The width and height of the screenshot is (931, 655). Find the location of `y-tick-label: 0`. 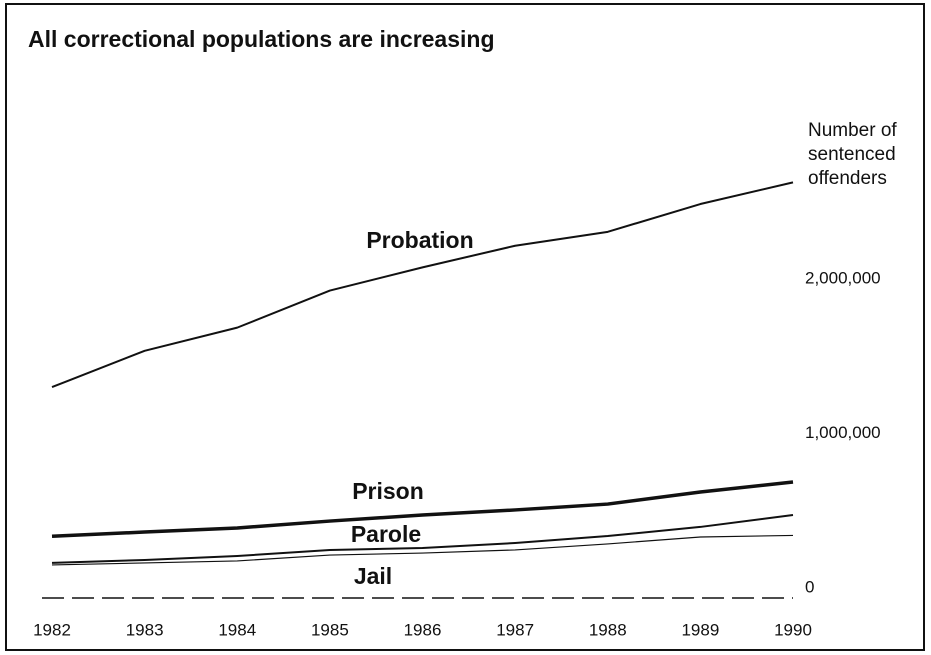

y-tick-label: 0 is located at coordinates (809, 586).